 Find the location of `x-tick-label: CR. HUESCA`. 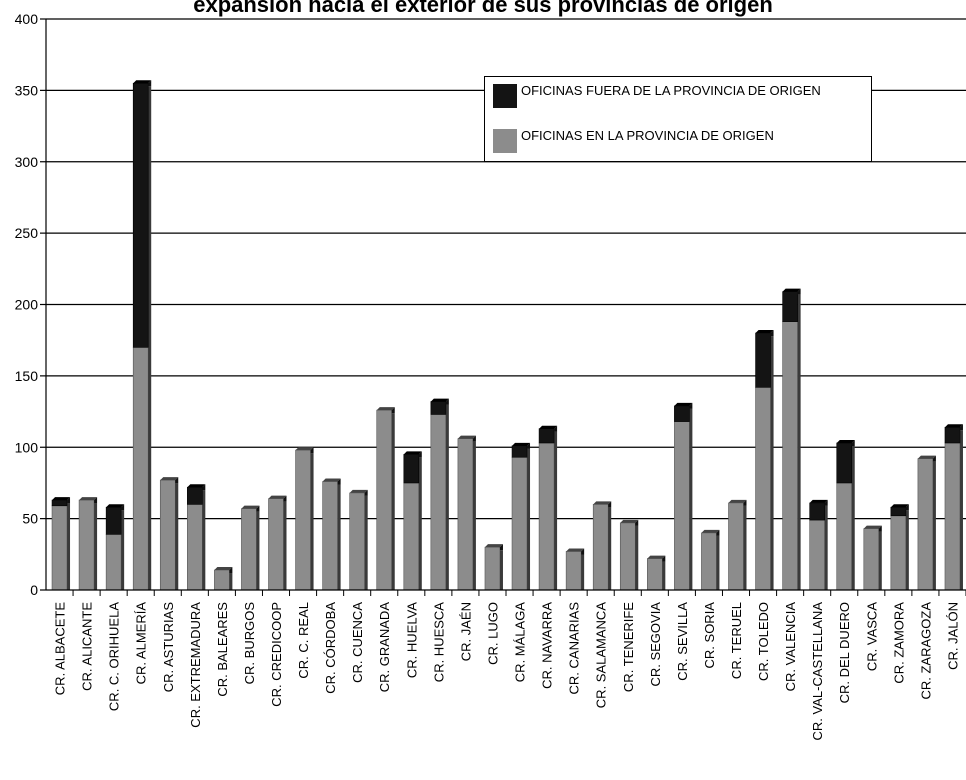

x-tick-label: CR. HUESCA is located at coordinates (438, 642).